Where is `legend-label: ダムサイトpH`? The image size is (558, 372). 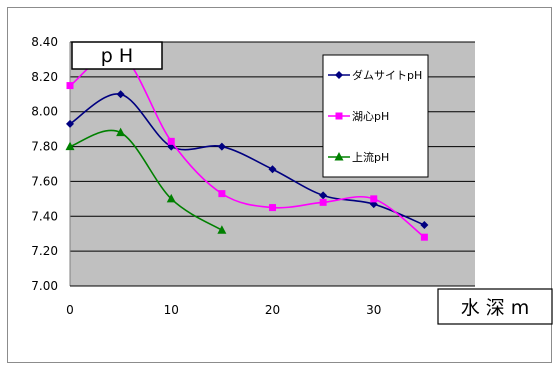
legend-label: ダムサイトpH is located at coordinates (387, 75).